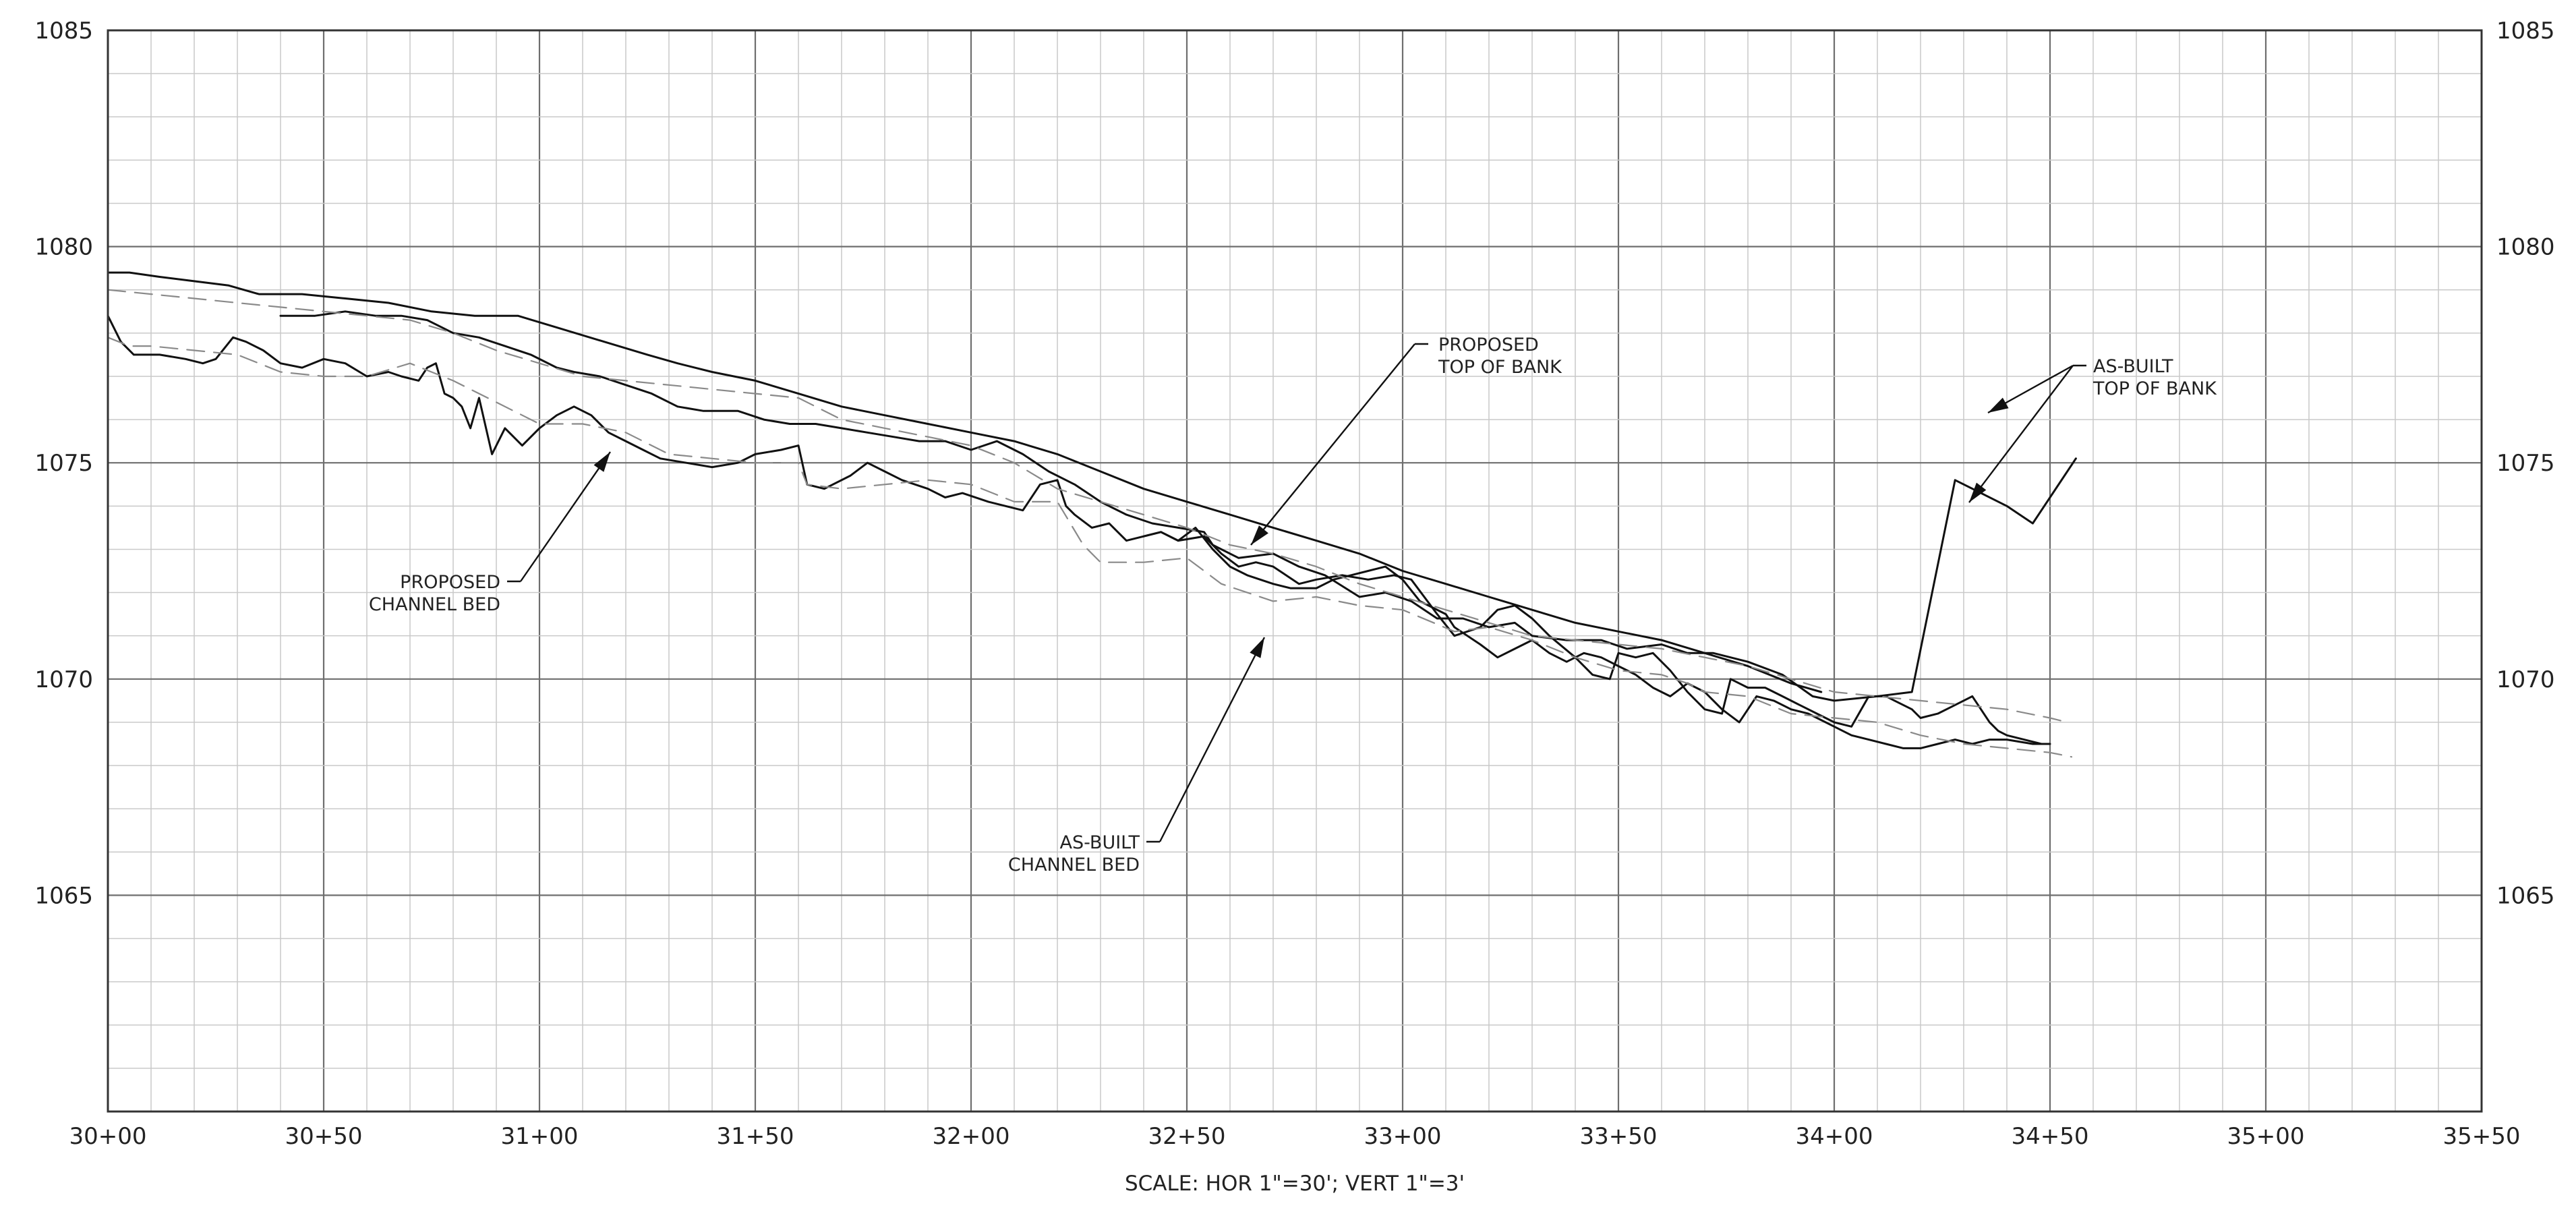 The height and width of the screenshot is (1212, 2576). What do you see at coordinates (450, 582) in the screenshot?
I see `proposed-channel-bed-text: PROPOSED` at bounding box center [450, 582].